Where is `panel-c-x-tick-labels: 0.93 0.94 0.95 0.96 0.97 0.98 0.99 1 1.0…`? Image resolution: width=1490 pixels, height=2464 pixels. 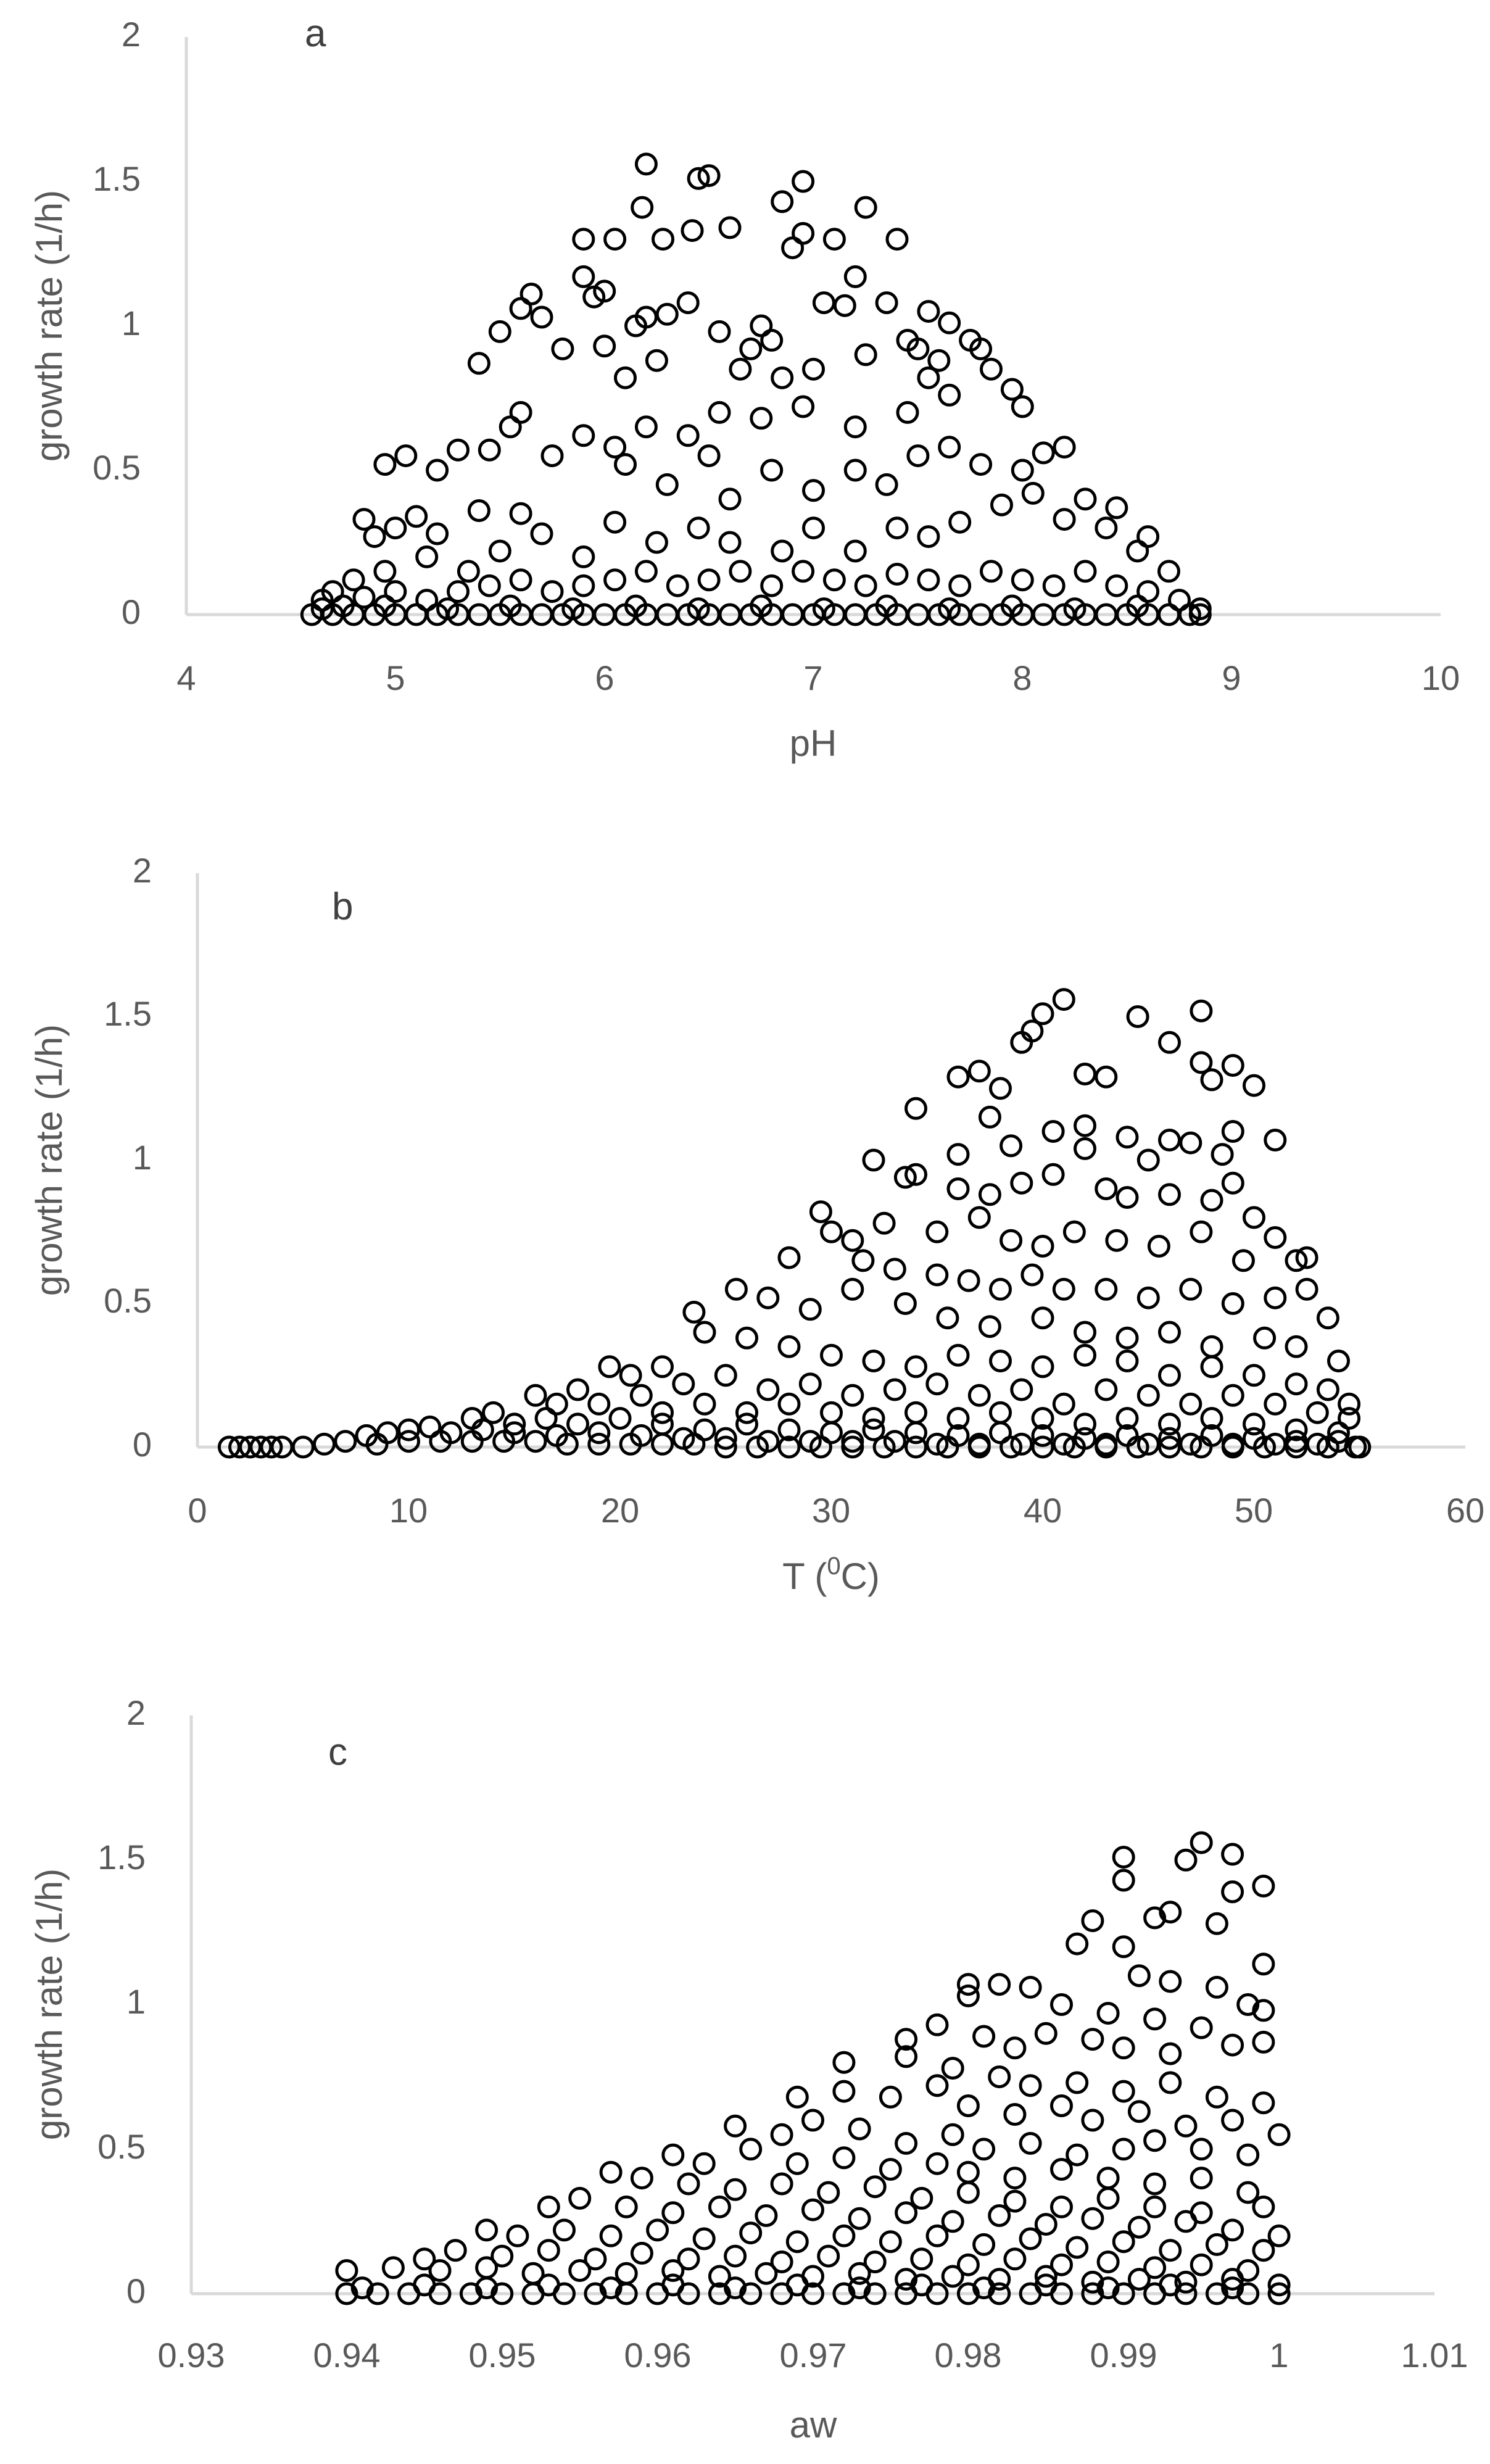 panel-c-x-tick-labels: 0.93 0.94 0.95 0.96 0.97 0.98 0.99 1 1.0… is located at coordinates (813, 2355).